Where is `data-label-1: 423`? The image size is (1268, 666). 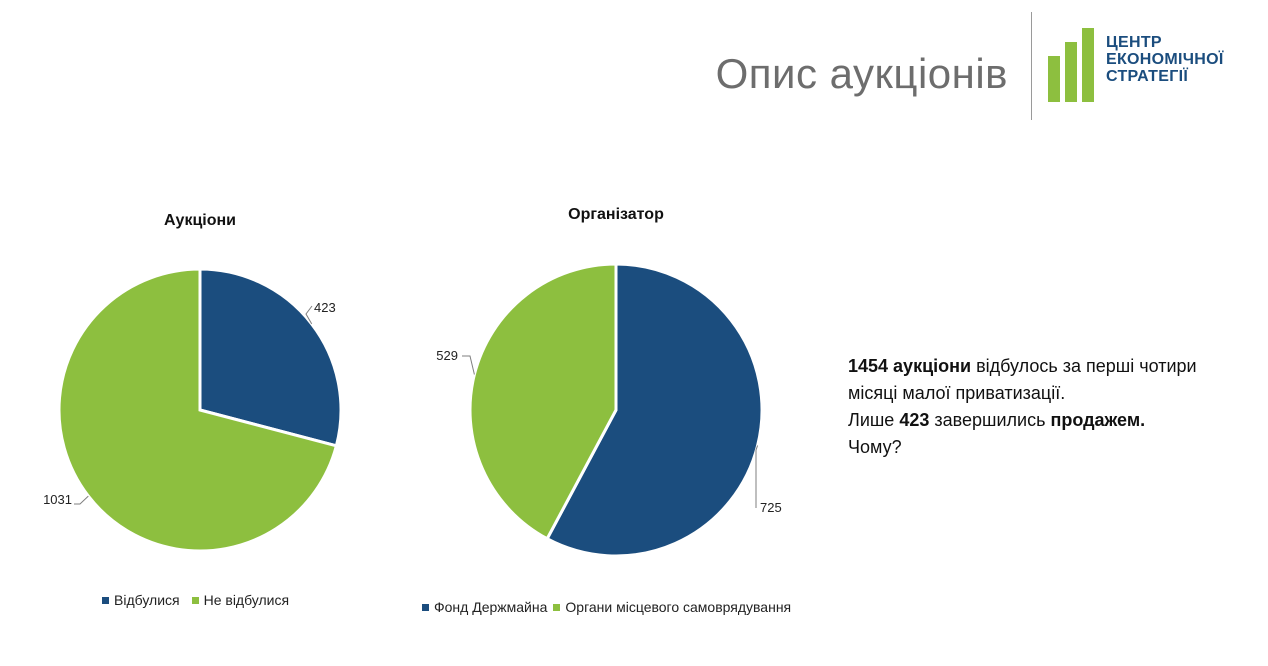
data-label-1: 423 is located at coordinates (325, 307).